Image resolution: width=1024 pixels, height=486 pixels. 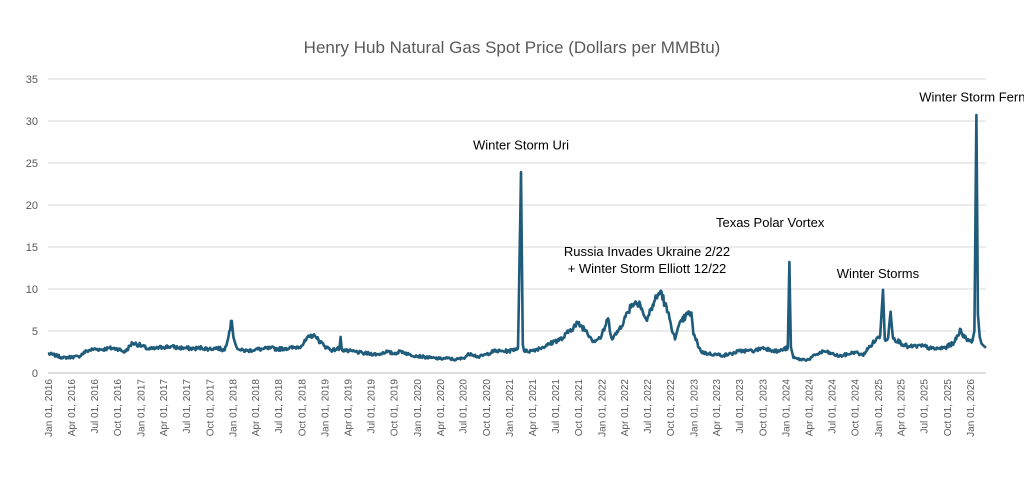 I want to click on annotation-label: + Winter Storm Elliott 12/22, so click(x=647, y=268).